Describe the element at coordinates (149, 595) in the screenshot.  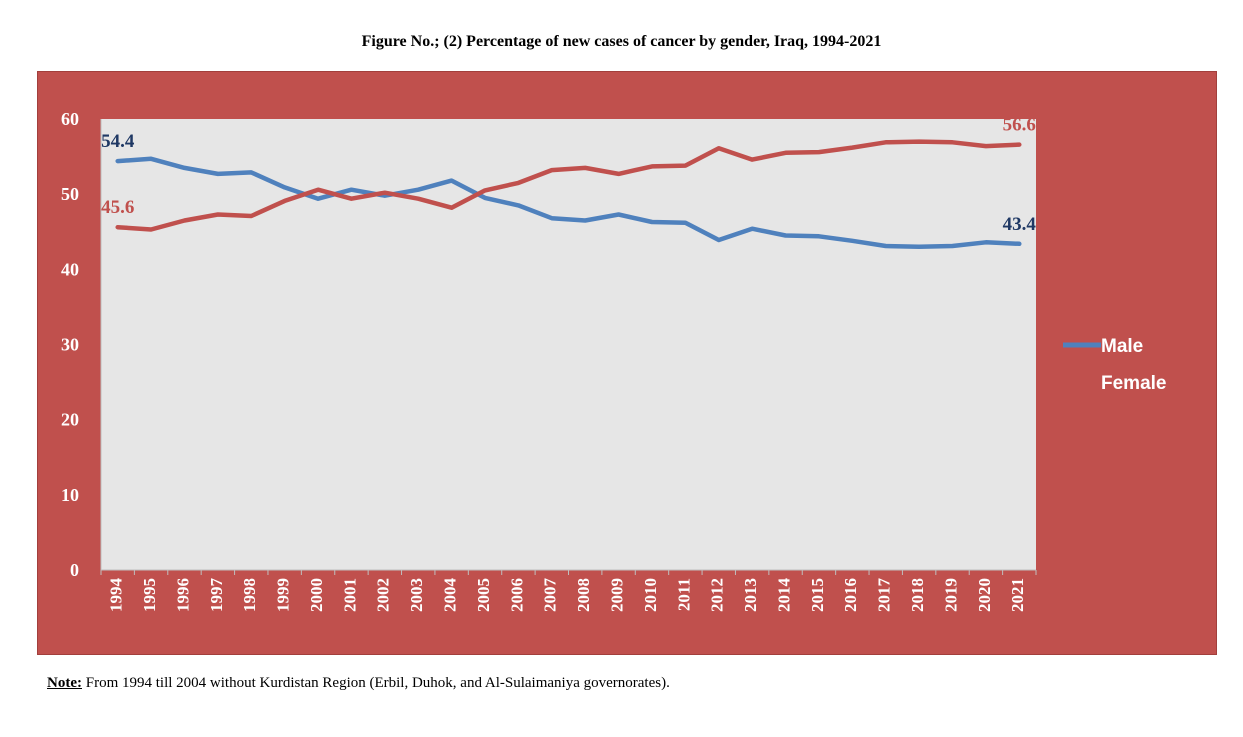
I see `x-tick-label: 1995` at that location.